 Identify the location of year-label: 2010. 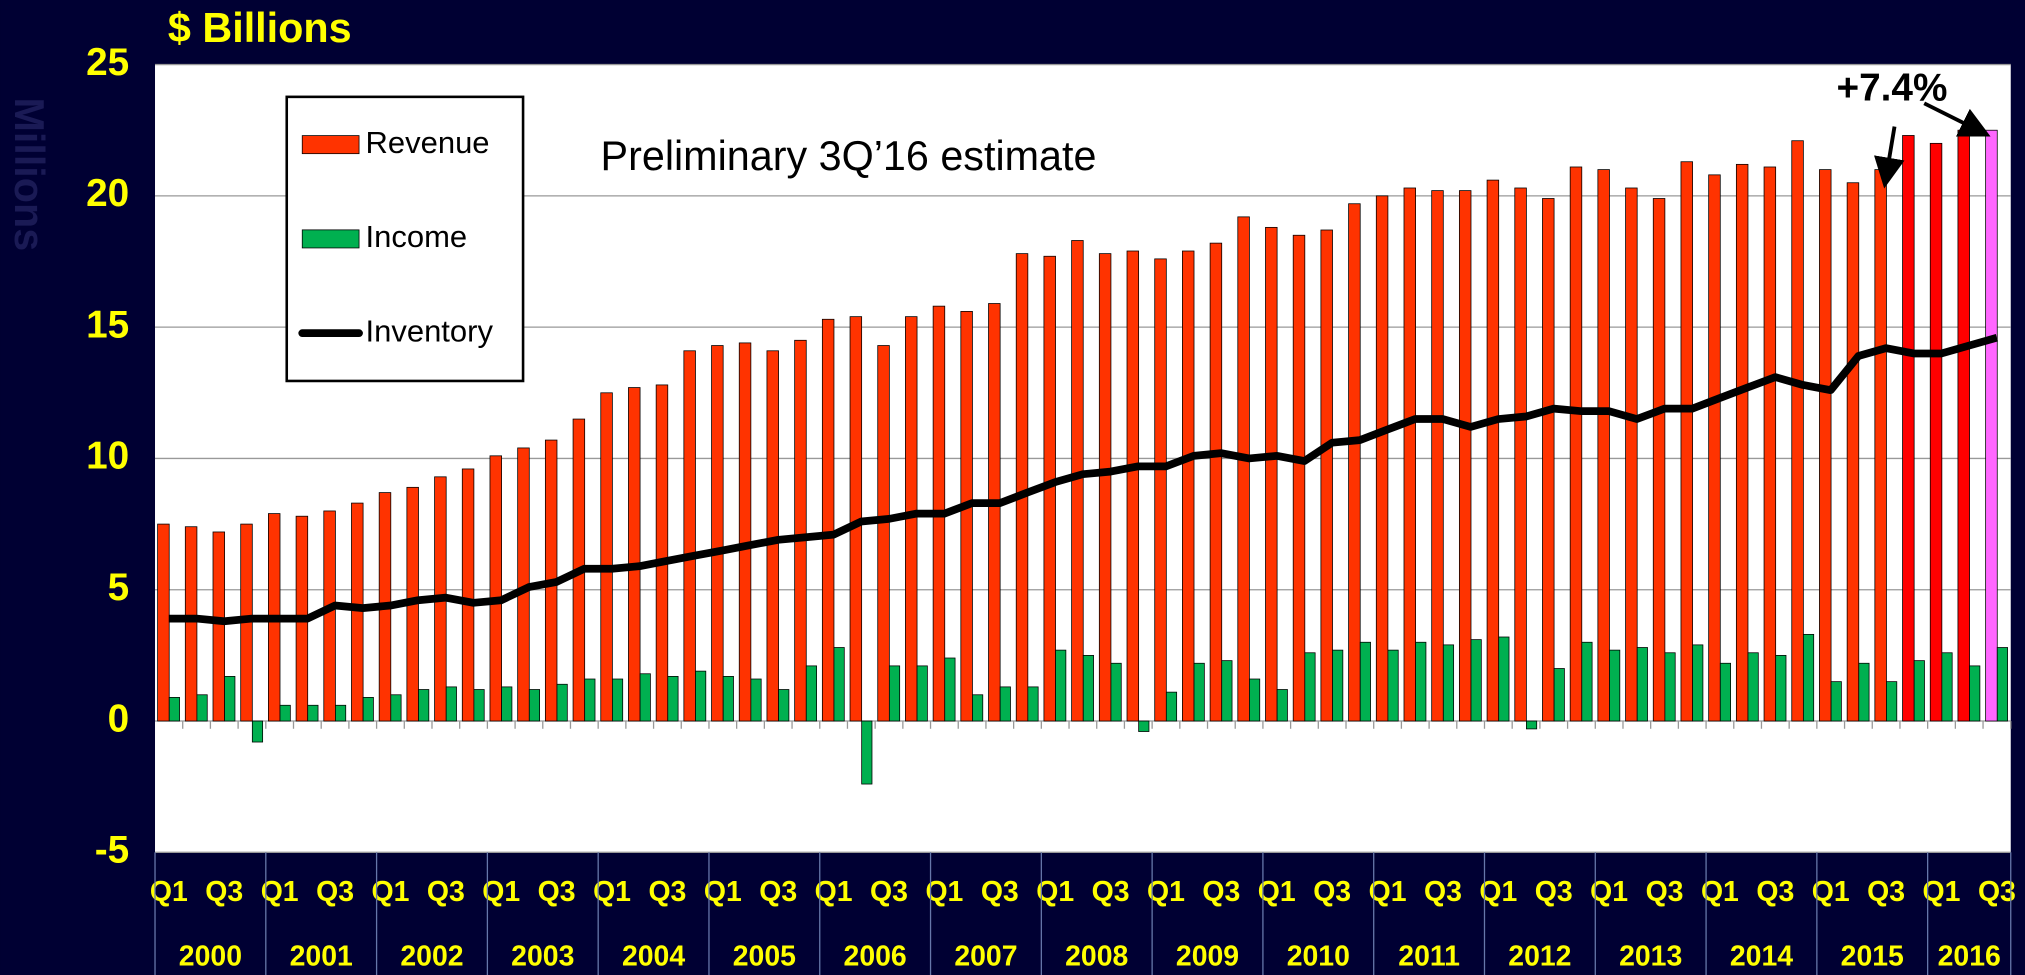
(1318, 957).